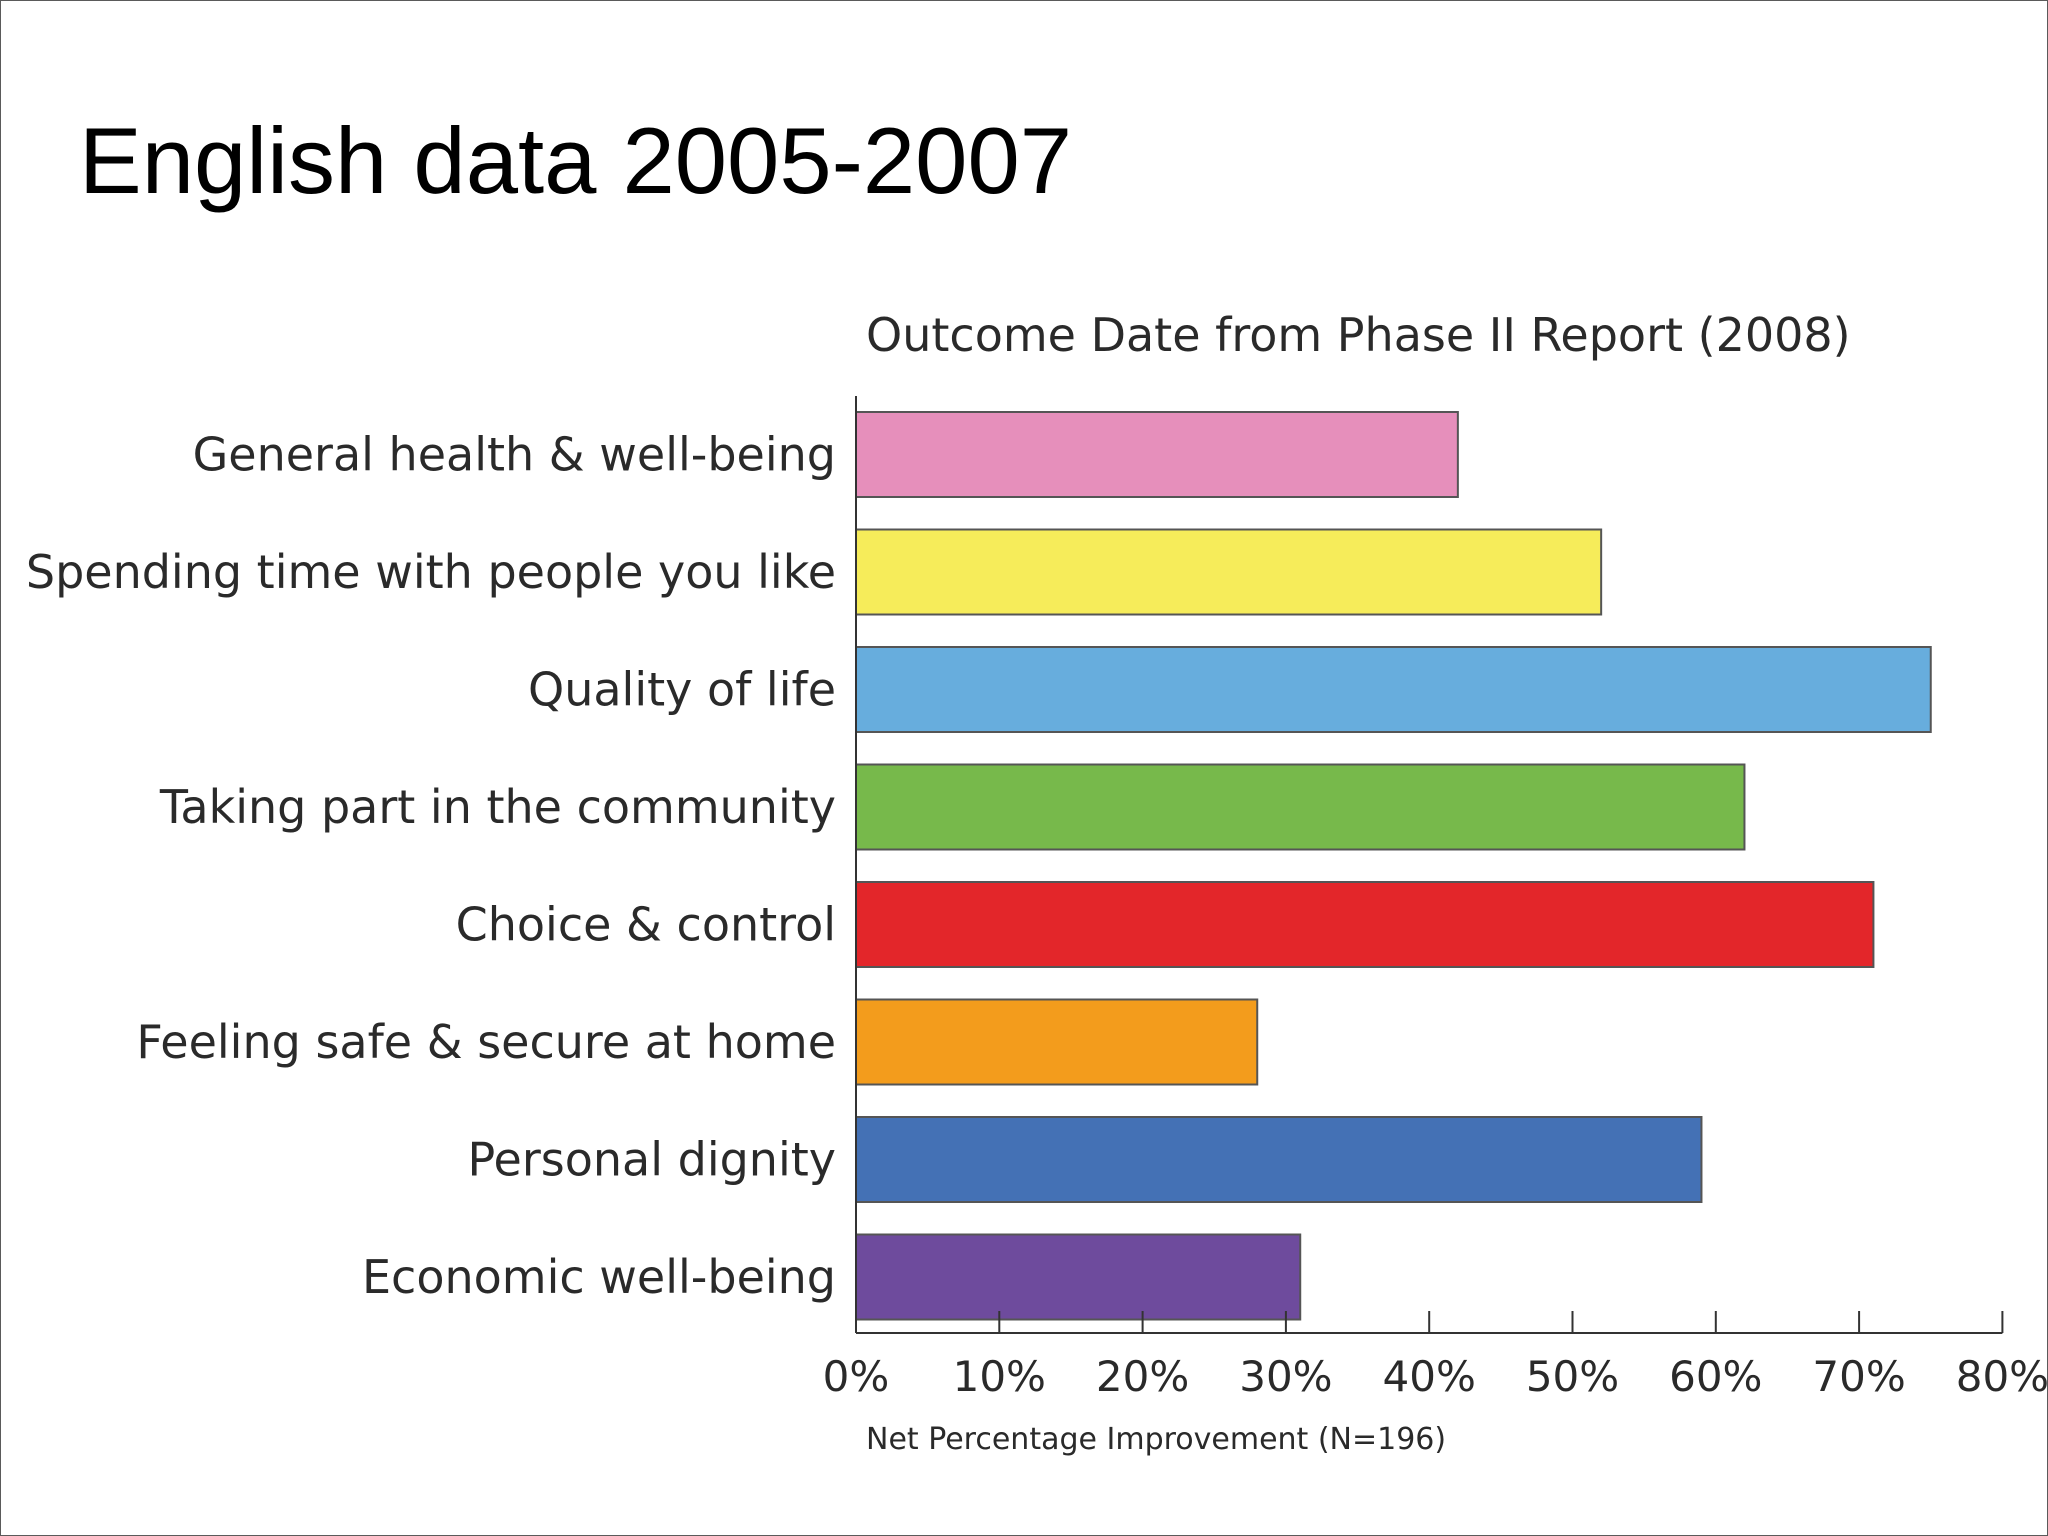 The height and width of the screenshot is (1536, 2048). What do you see at coordinates (856, 1376) in the screenshot?
I see `x-tick-label: 0%` at bounding box center [856, 1376].